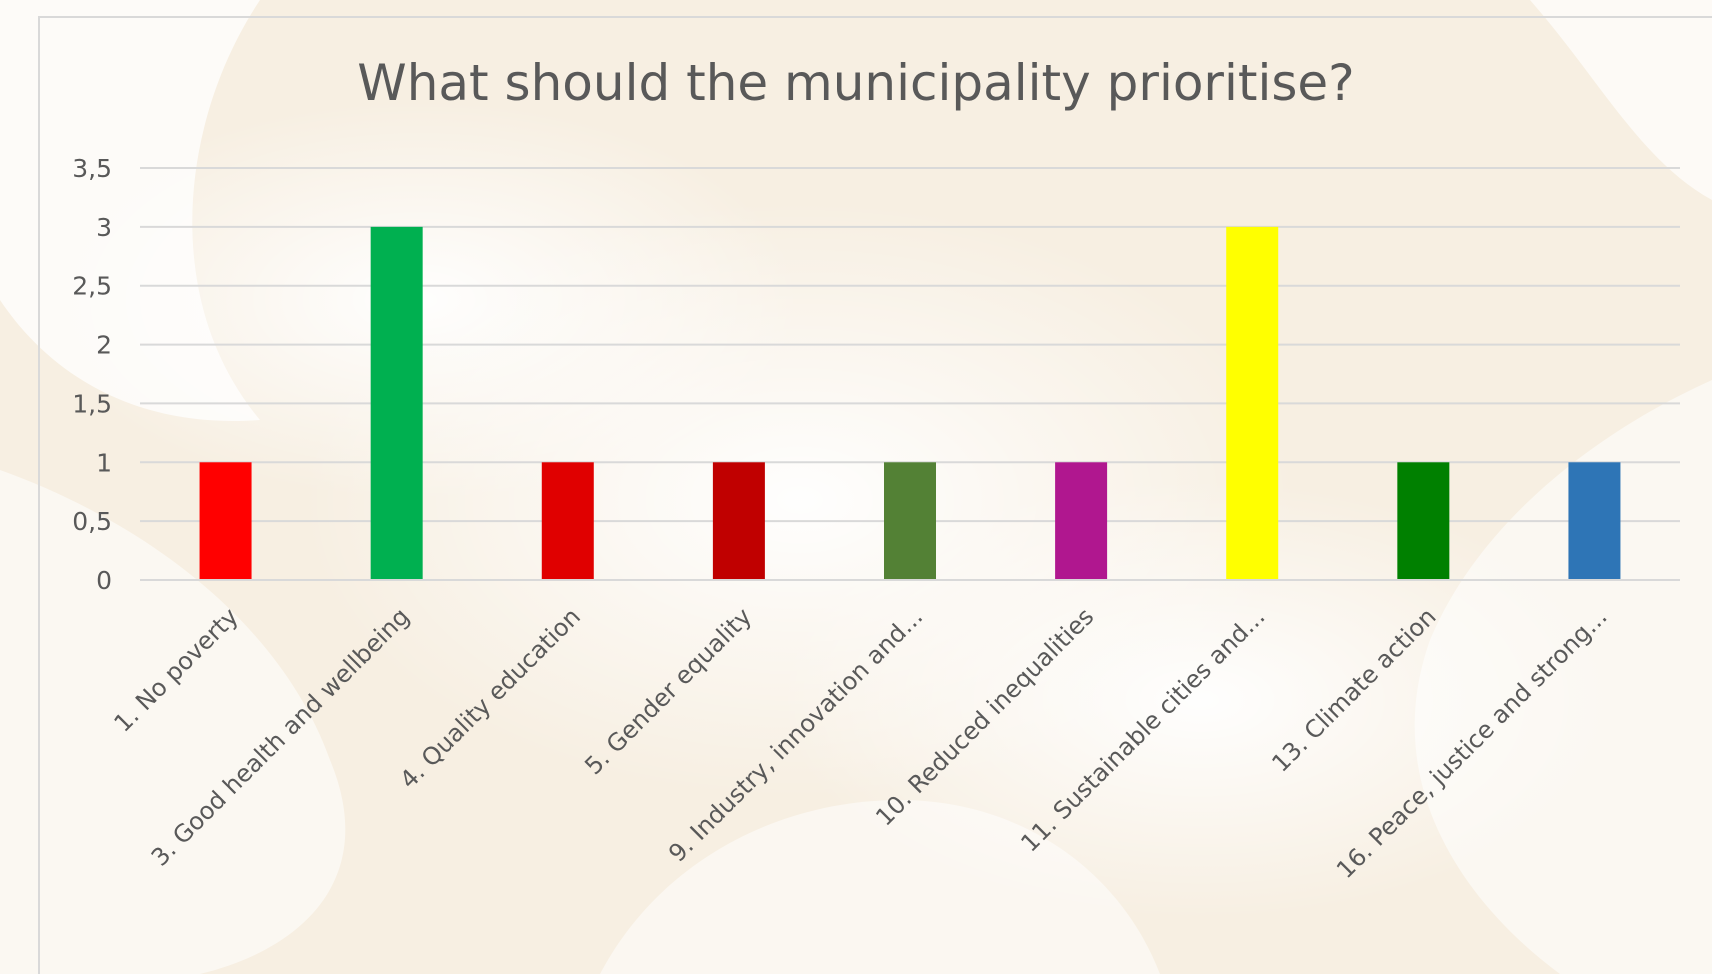 Image resolution: width=1712 pixels, height=974 pixels. I want to click on y-tick-label: 2, so click(104, 345).